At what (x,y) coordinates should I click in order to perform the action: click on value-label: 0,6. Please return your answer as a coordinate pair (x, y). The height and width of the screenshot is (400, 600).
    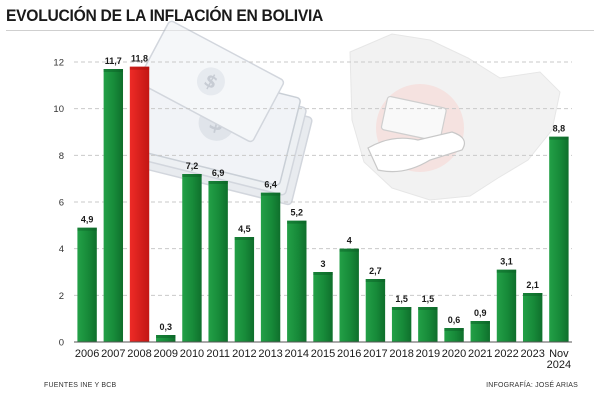
    Looking at the image, I should click on (454, 320).